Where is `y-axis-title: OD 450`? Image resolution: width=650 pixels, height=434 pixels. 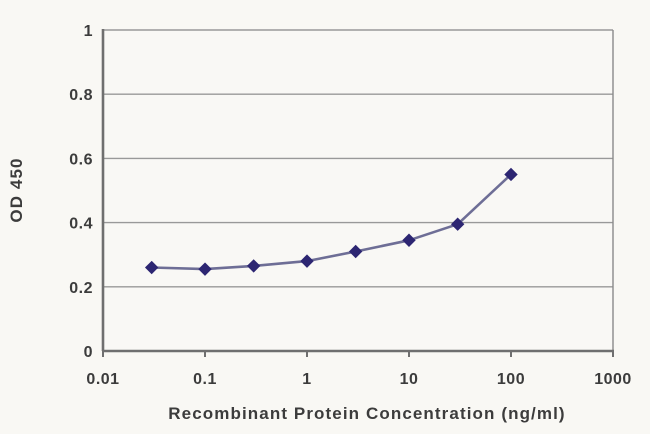
y-axis-title: OD 450 is located at coordinates (16, 189).